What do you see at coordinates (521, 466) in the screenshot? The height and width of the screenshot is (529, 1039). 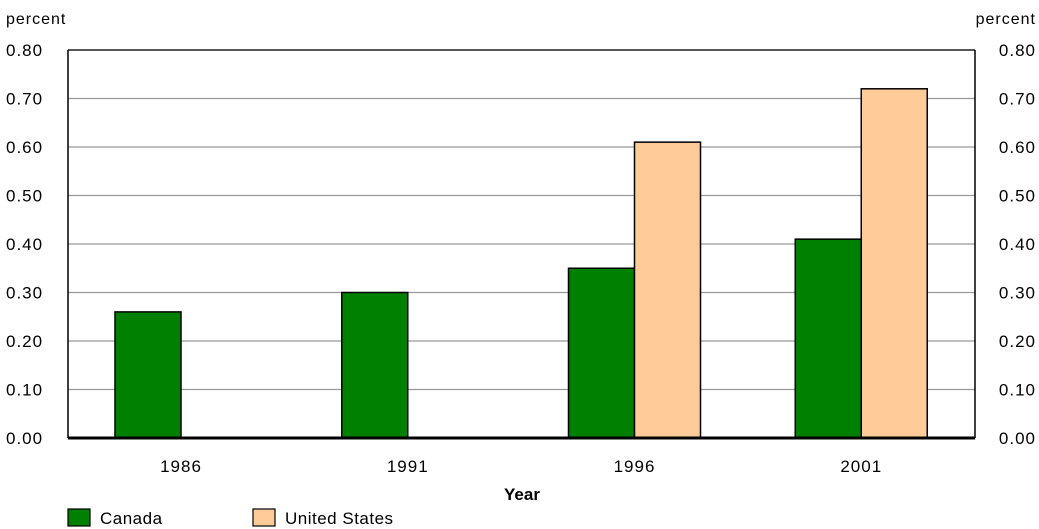 I see `x-axis-ticks: 1986 1991 1996 2001` at bounding box center [521, 466].